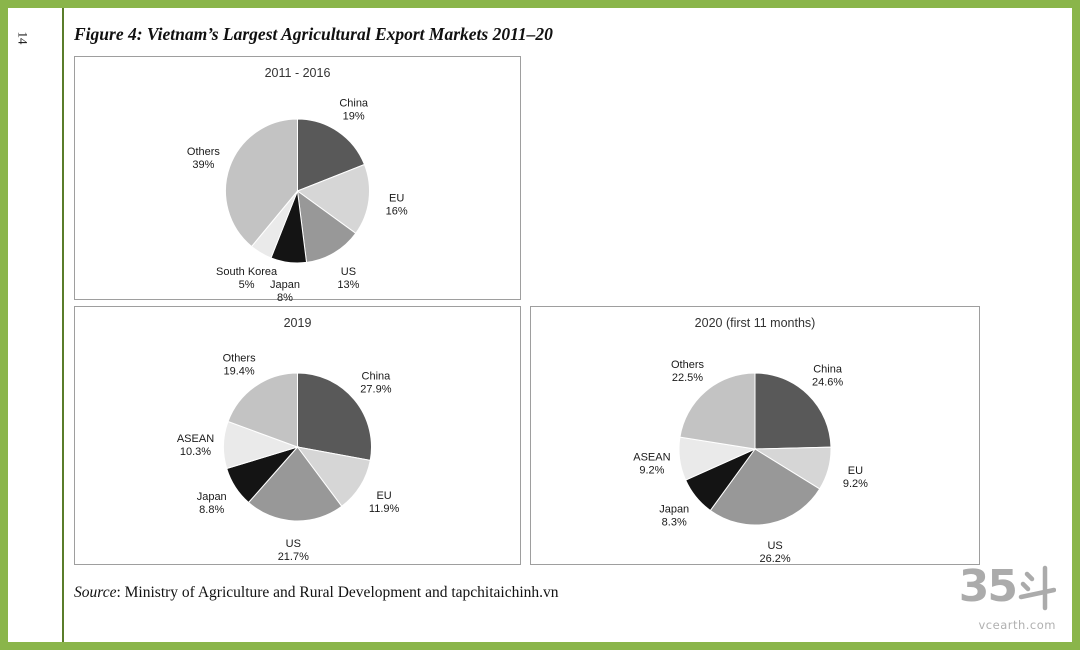 Image resolution: width=1080 pixels, height=650 pixels. What do you see at coordinates (240, 364) in the screenshot?
I see `slice-label: Others 19.4%` at bounding box center [240, 364].